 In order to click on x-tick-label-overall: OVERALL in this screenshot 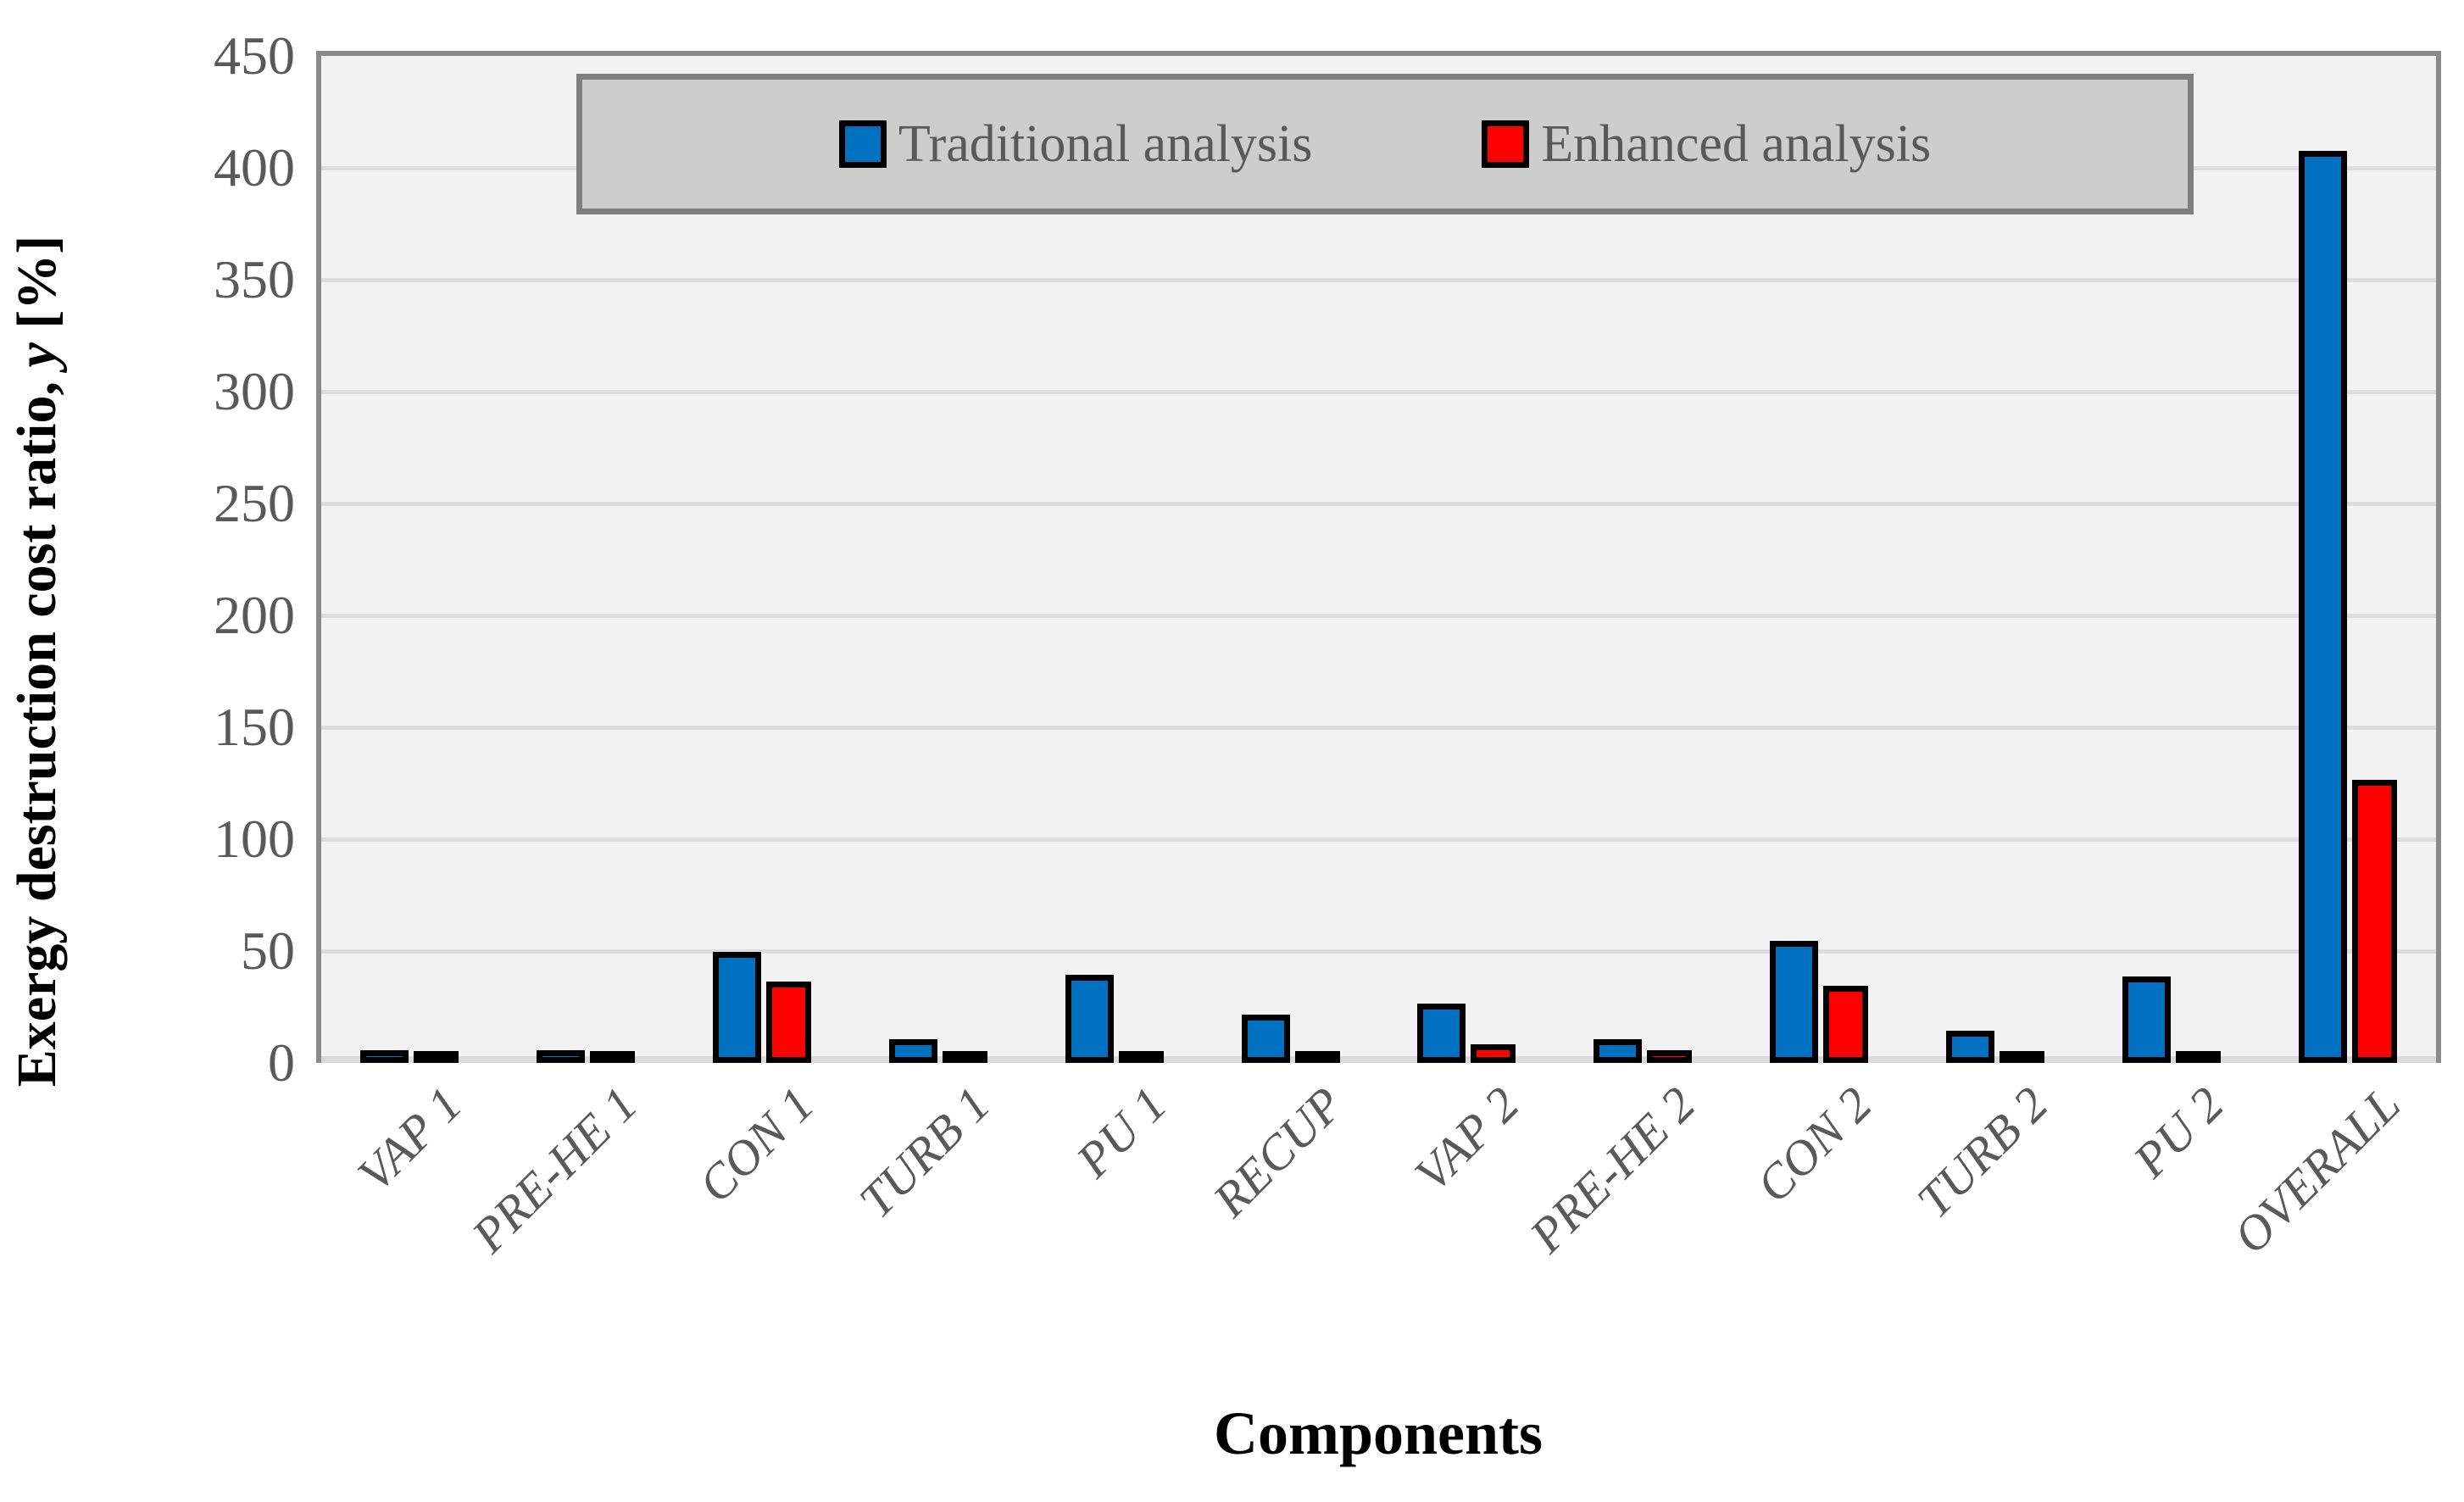, I will do `click(2317, 1170)`.